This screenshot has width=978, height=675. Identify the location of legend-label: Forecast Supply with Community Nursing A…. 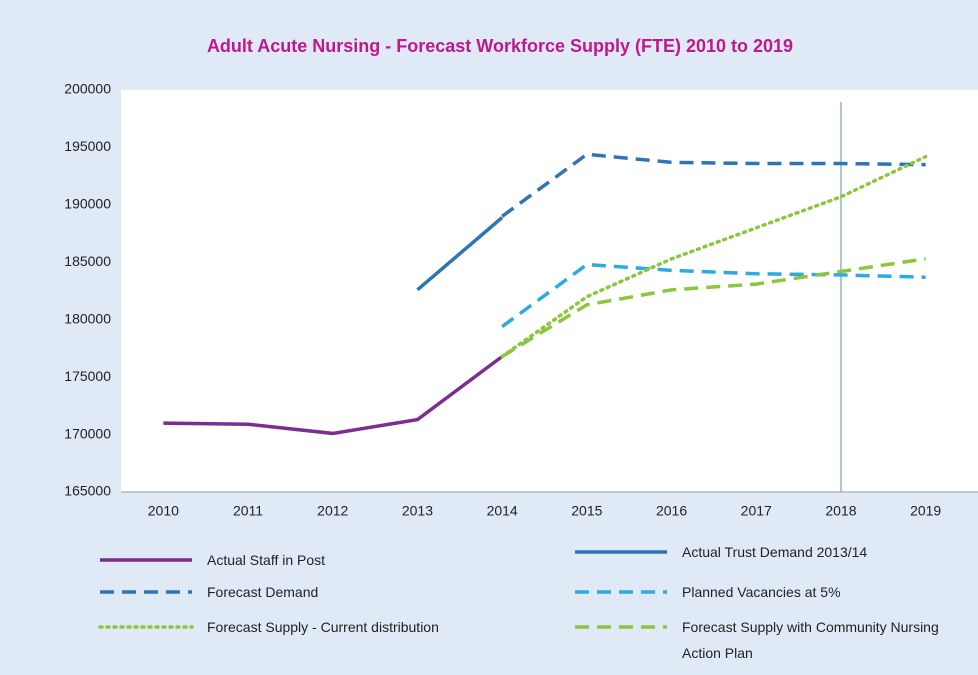
(810, 640).